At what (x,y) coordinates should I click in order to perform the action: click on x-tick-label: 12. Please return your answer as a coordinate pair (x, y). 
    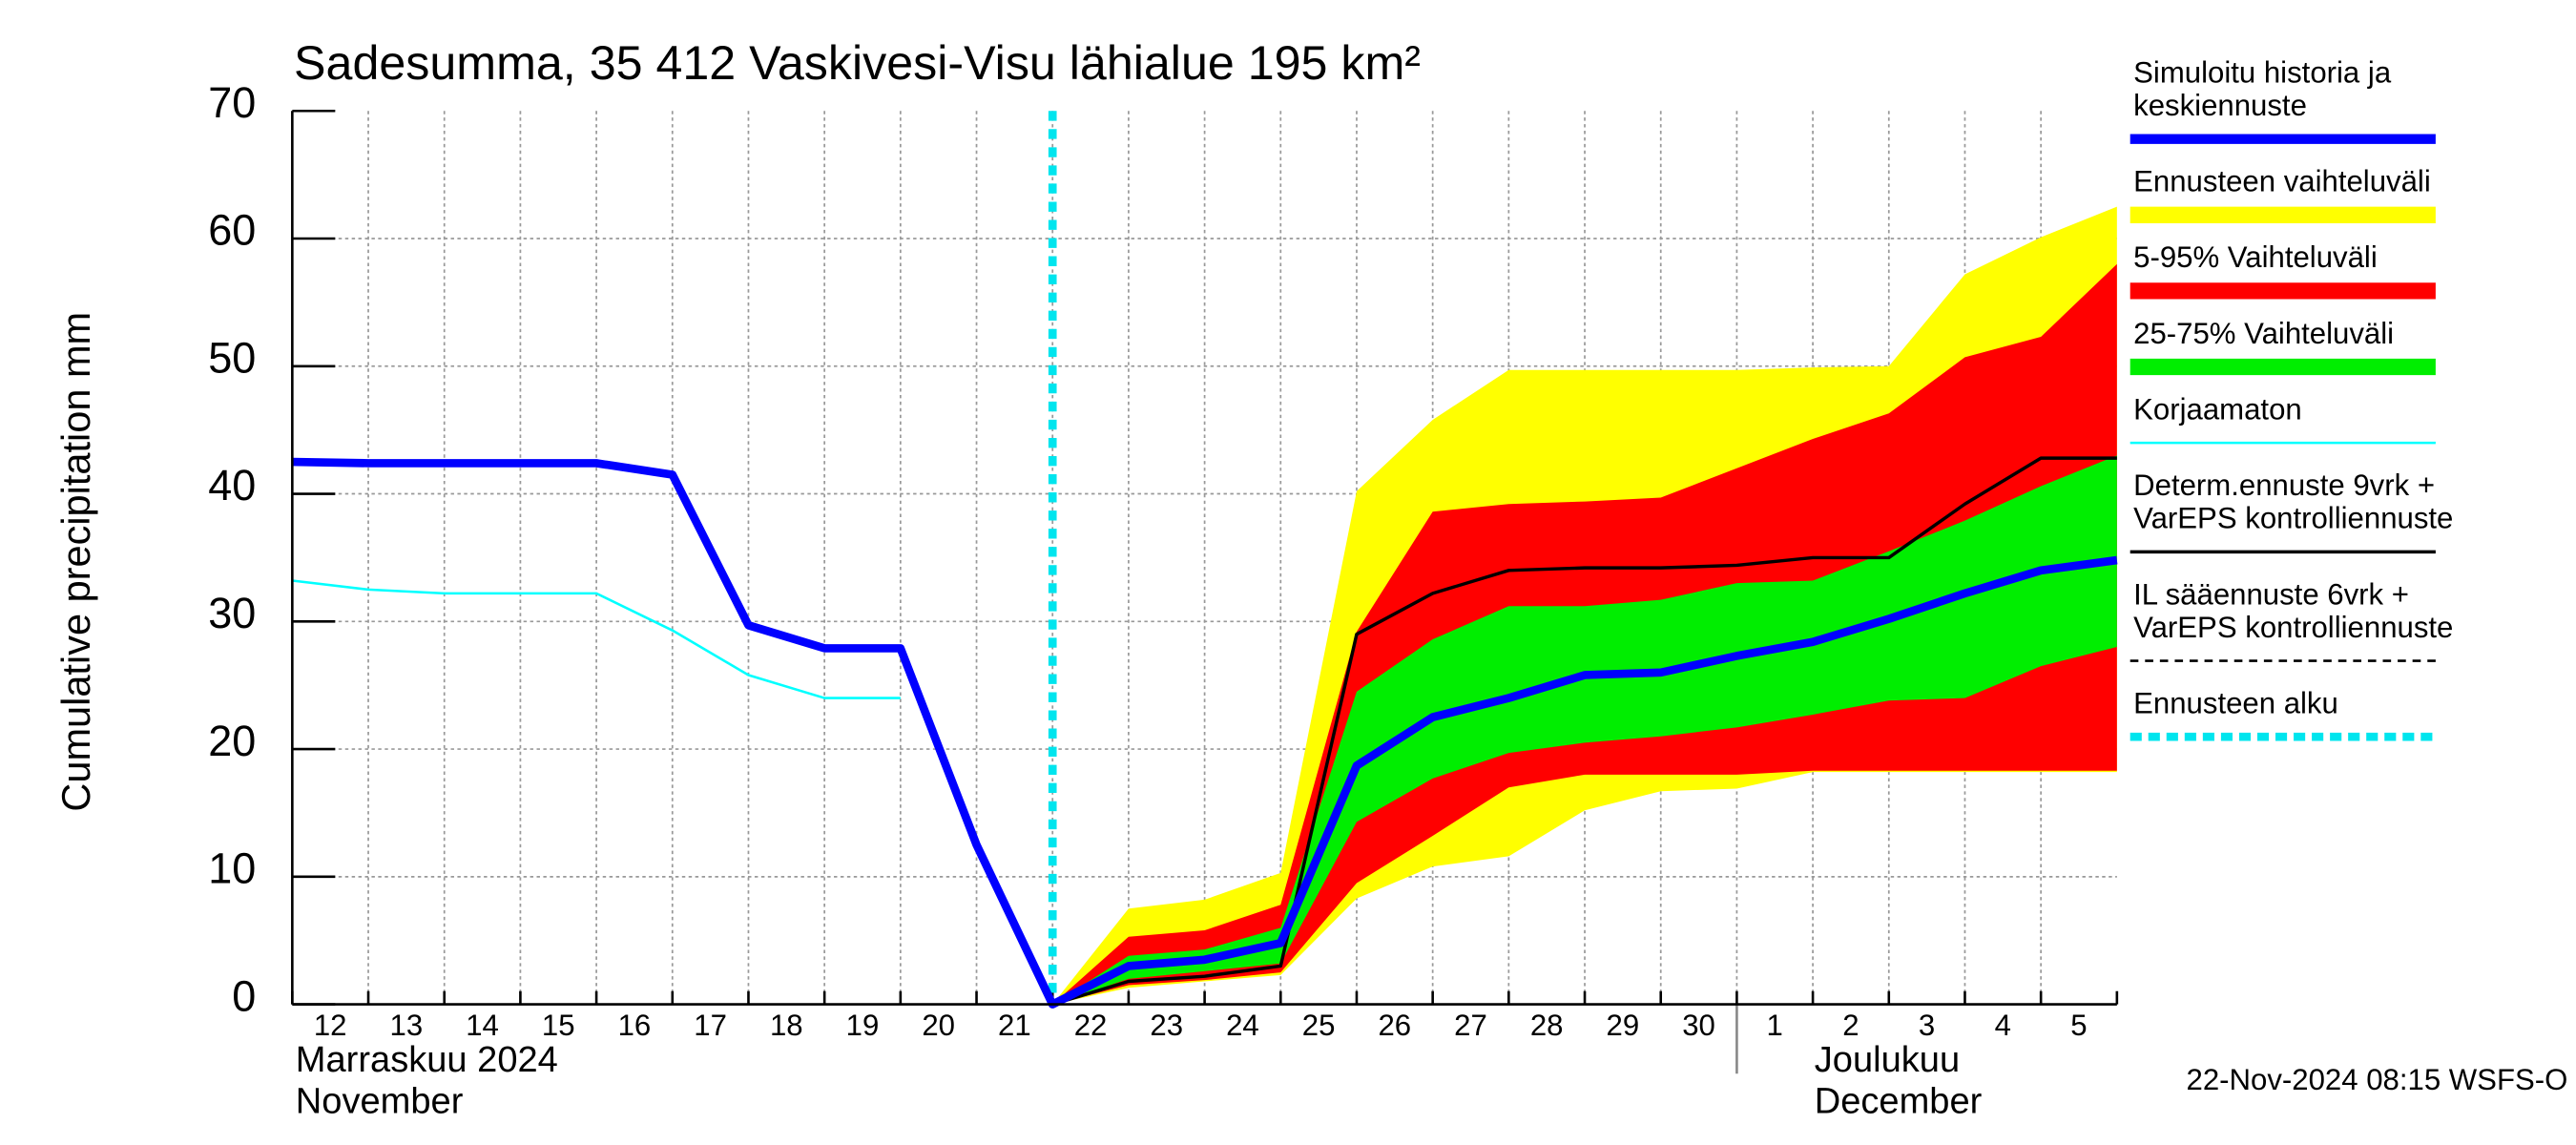
    Looking at the image, I should click on (330, 1025).